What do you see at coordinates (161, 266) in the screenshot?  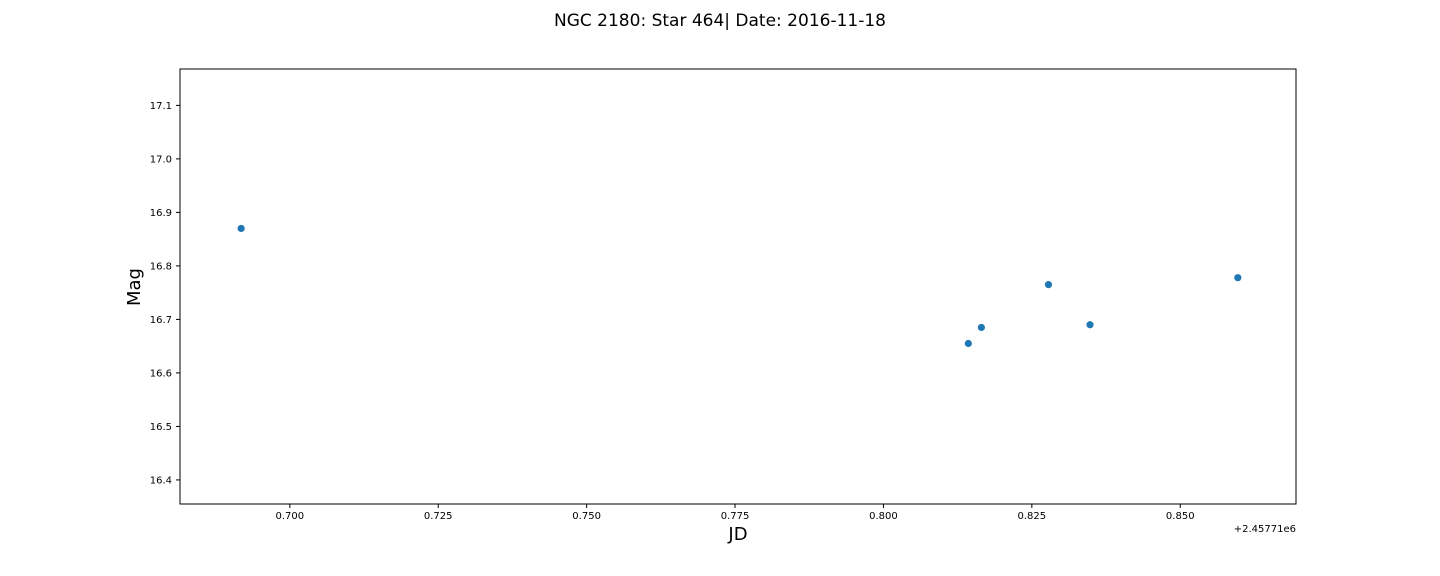 I see `y-tick-label: 16.8` at bounding box center [161, 266].